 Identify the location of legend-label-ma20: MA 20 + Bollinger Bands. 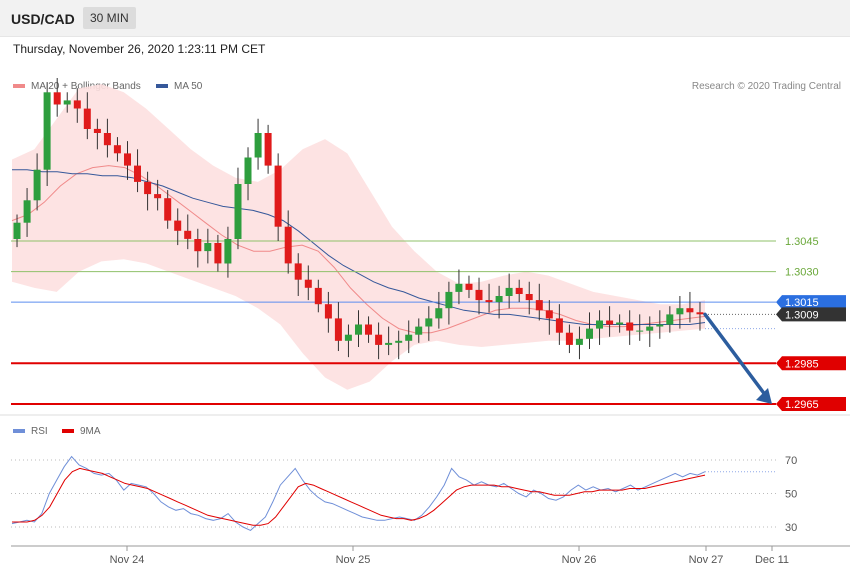
(86, 86).